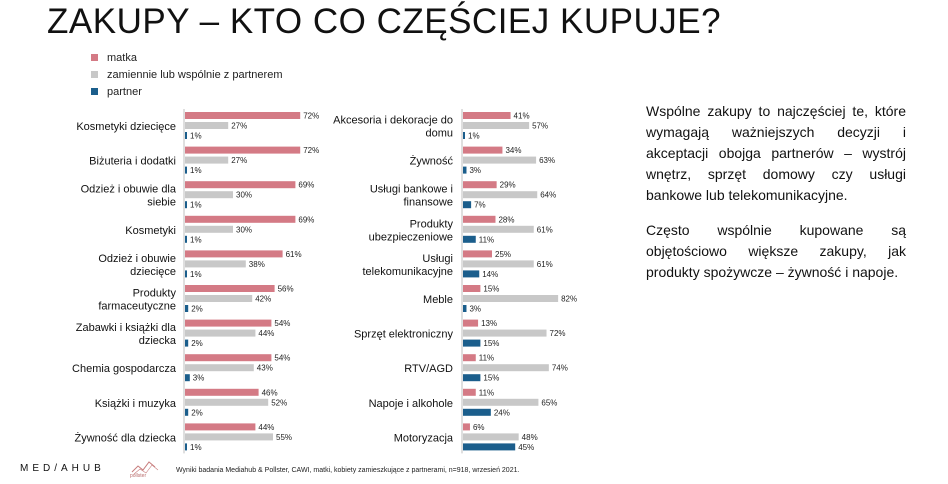  I want to click on data-label: 14%, so click(490, 274).